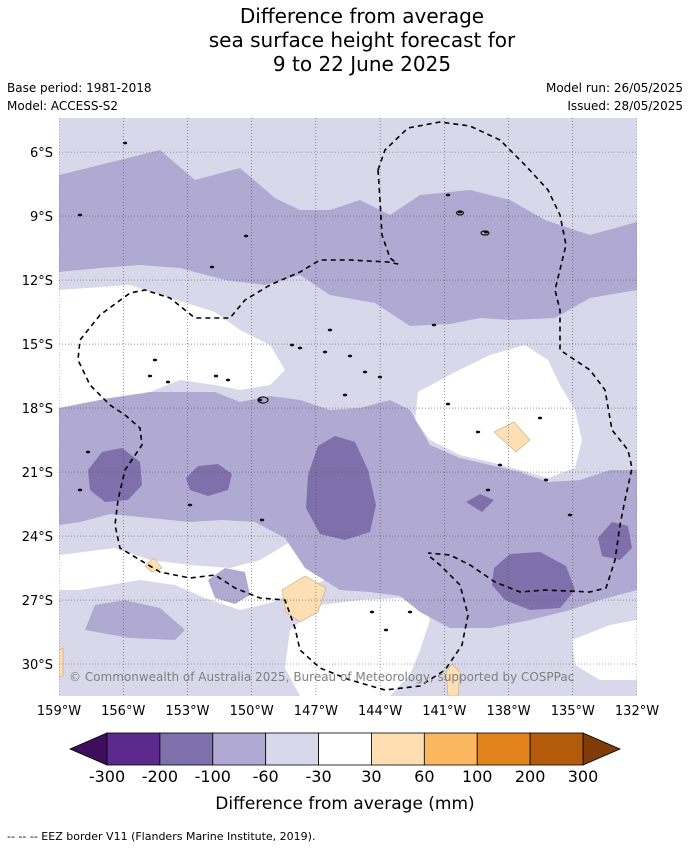 The height and width of the screenshot is (850, 690). Describe the element at coordinates (477, 776) in the screenshot. I see `colorbar-tick-label: 100` at that location.